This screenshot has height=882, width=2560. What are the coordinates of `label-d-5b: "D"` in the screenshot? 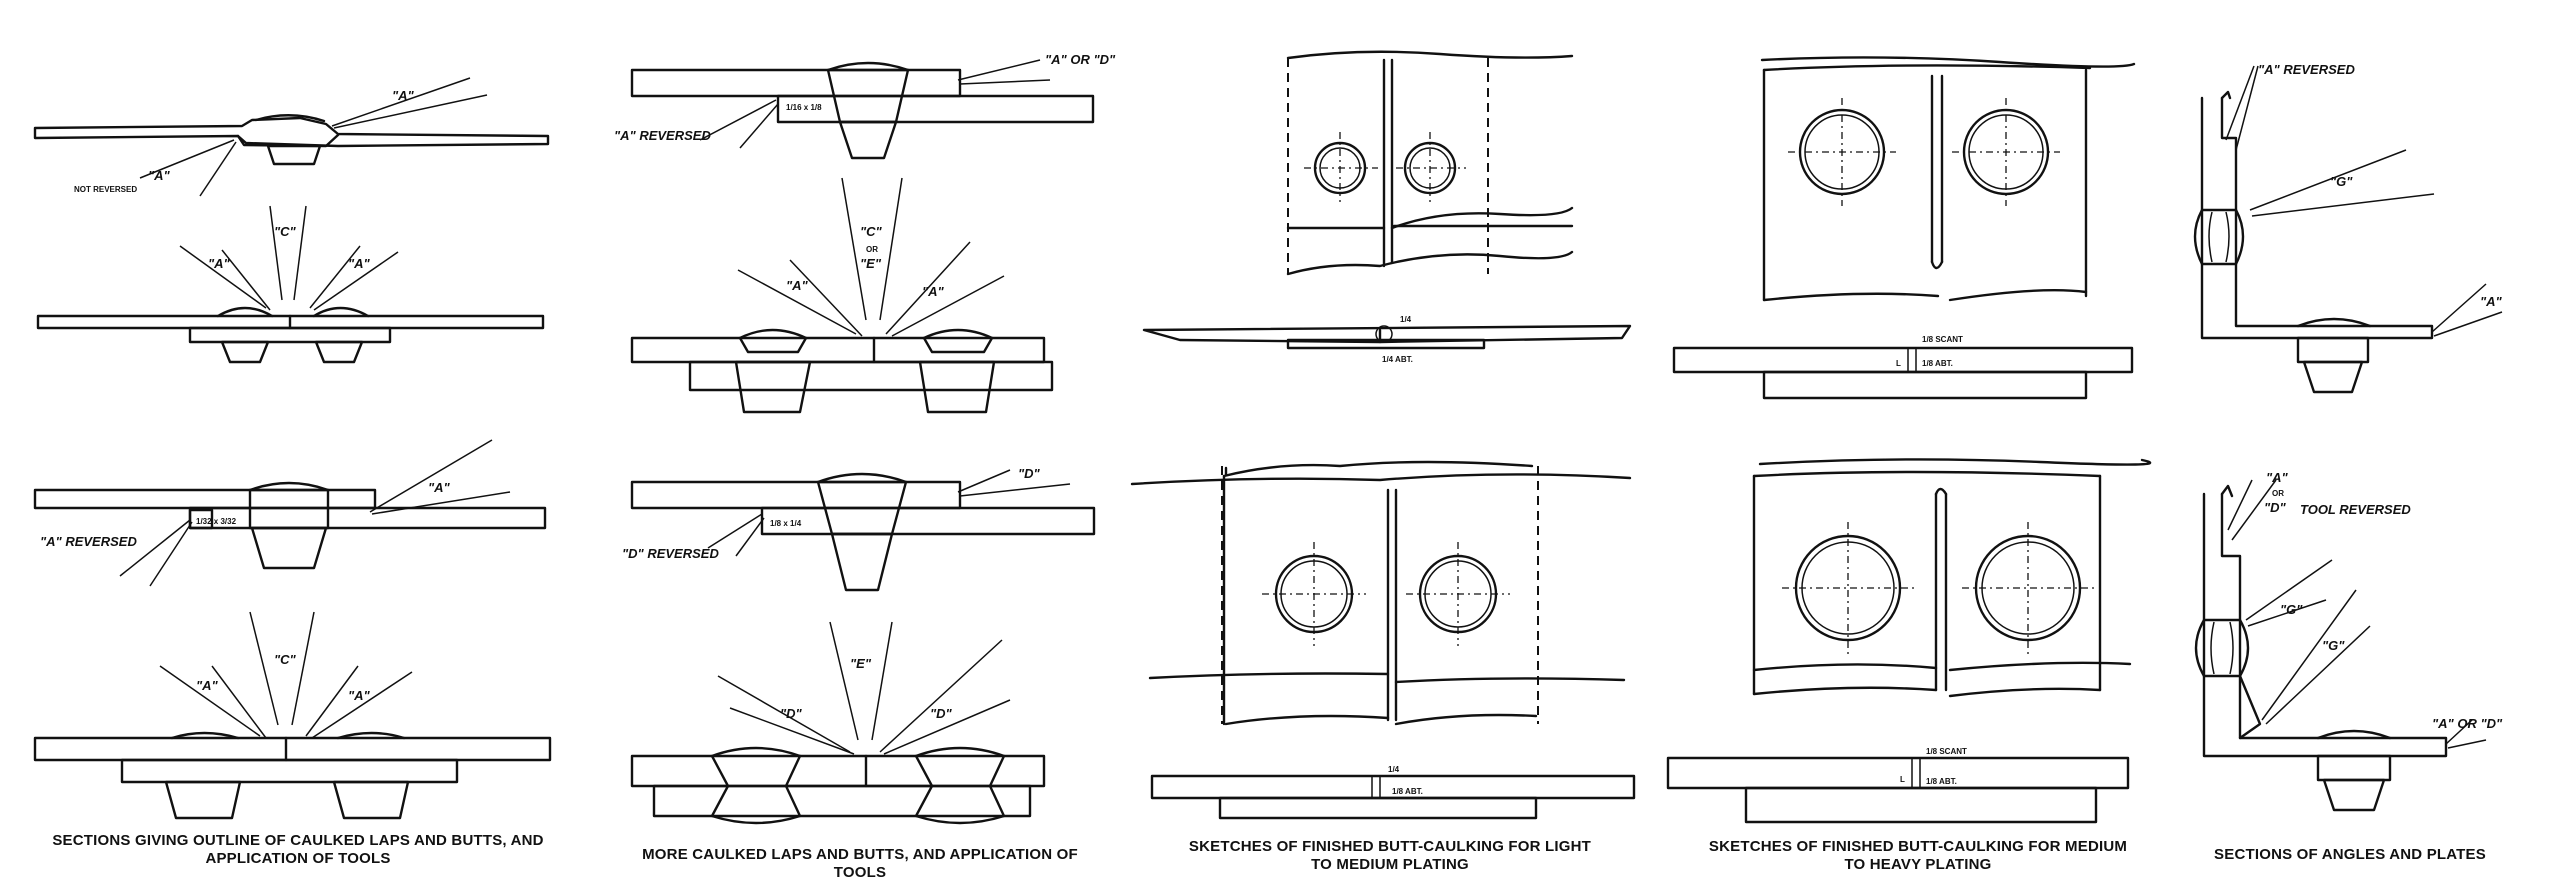 It's located at (2275, 507).